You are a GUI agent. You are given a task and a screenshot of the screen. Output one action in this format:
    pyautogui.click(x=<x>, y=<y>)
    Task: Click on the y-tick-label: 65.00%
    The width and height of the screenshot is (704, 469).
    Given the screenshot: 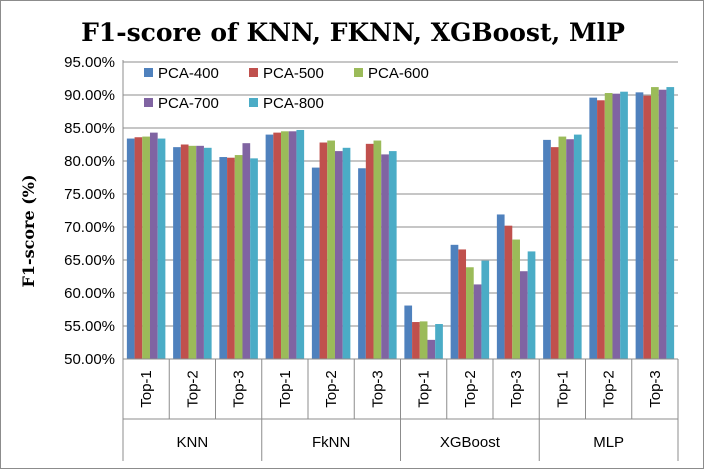 What is the action you would take?
    pyautogui.click(x=89, y=260)
    